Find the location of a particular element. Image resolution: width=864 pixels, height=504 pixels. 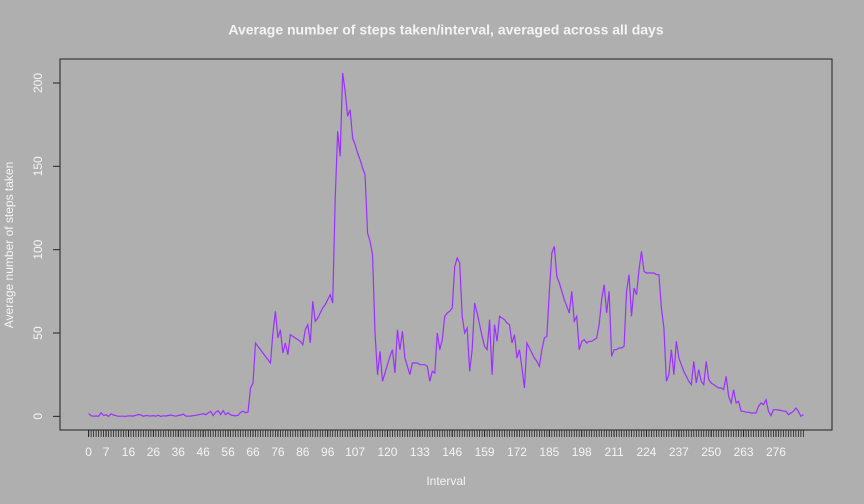

y-tick-label: 0 is located at coordinates (38, 416).